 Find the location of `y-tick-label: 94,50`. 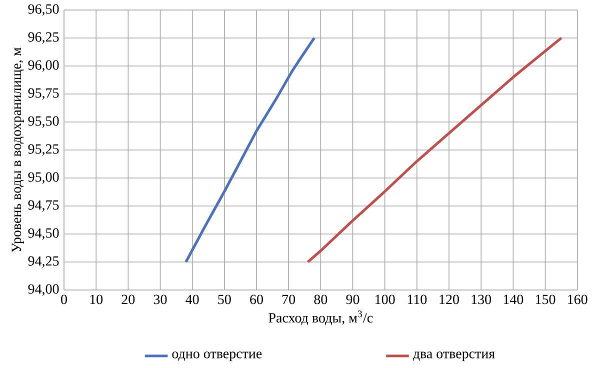

y-tick-label: 94,50 is located at coordinates (43, 234).